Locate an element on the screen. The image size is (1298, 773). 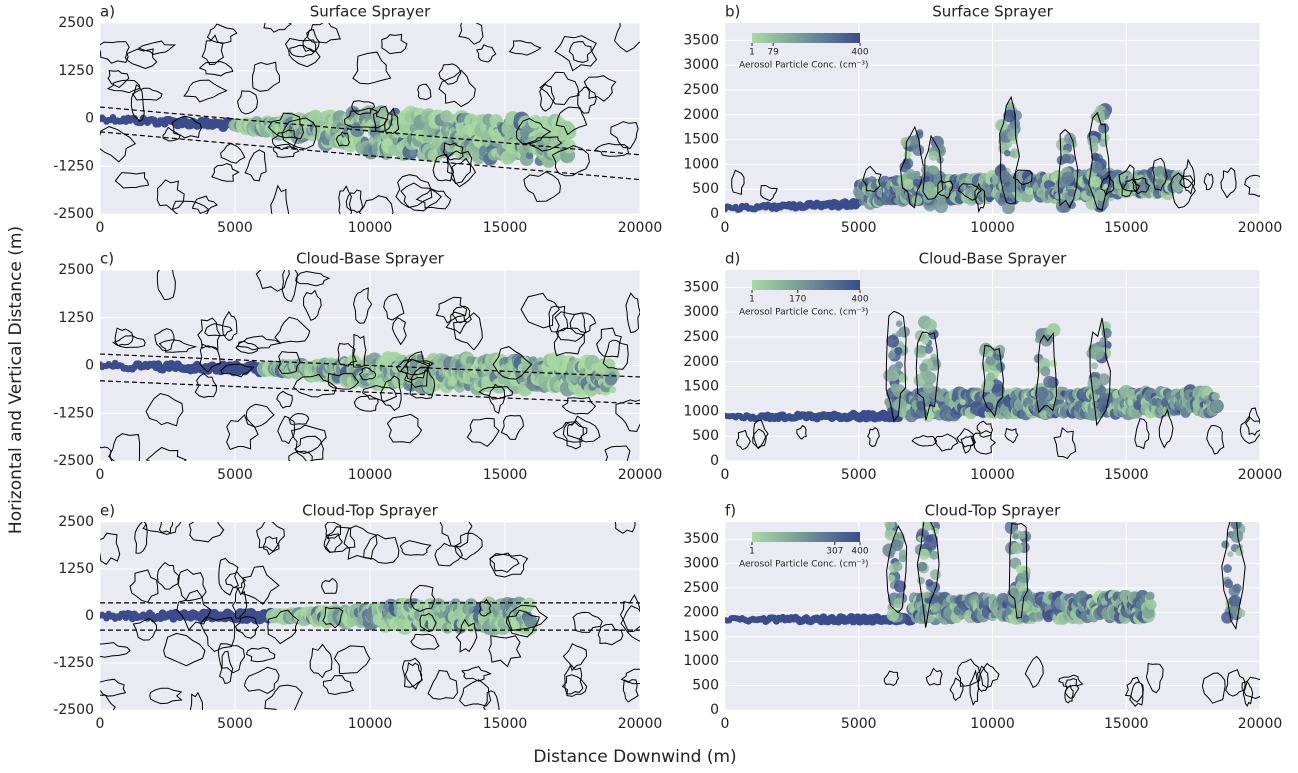
x-tick-label: 20000 is located at coordinates (640, 228).